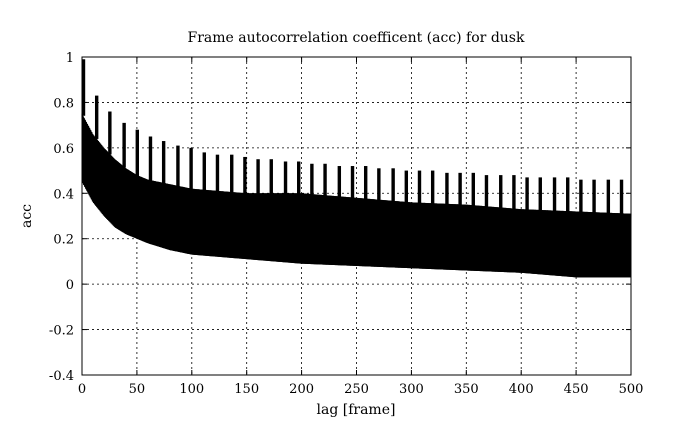  I want to click on y-tick-label: 1, so click(70, 58).